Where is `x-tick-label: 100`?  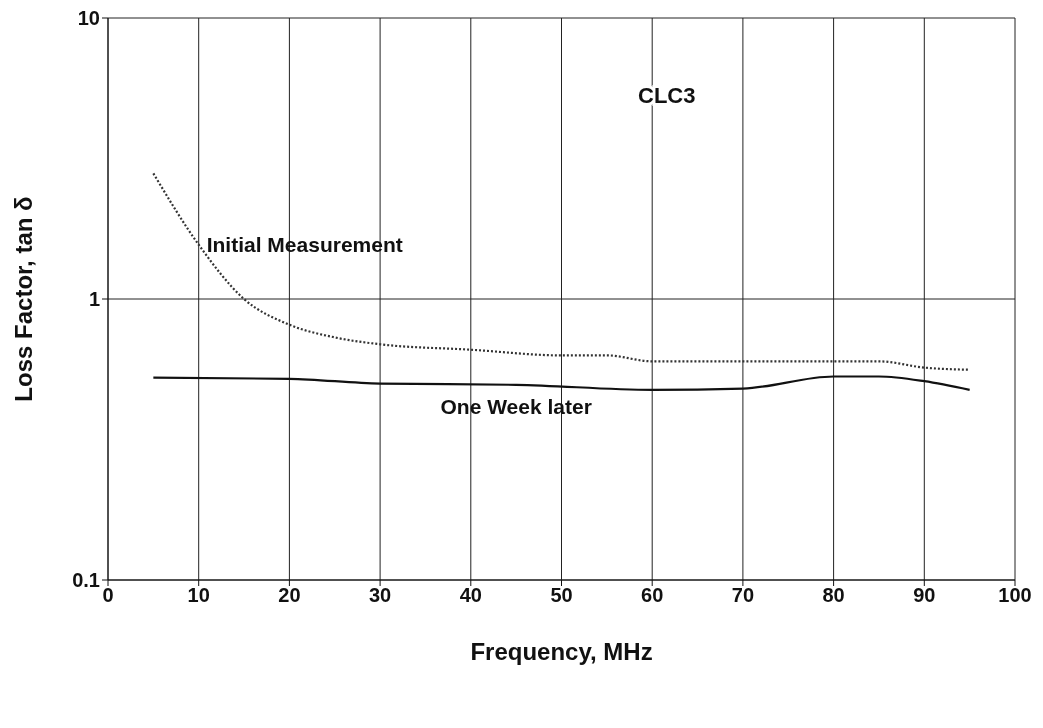
x-tick-label: 100 is located at coordinates (1015, 595).